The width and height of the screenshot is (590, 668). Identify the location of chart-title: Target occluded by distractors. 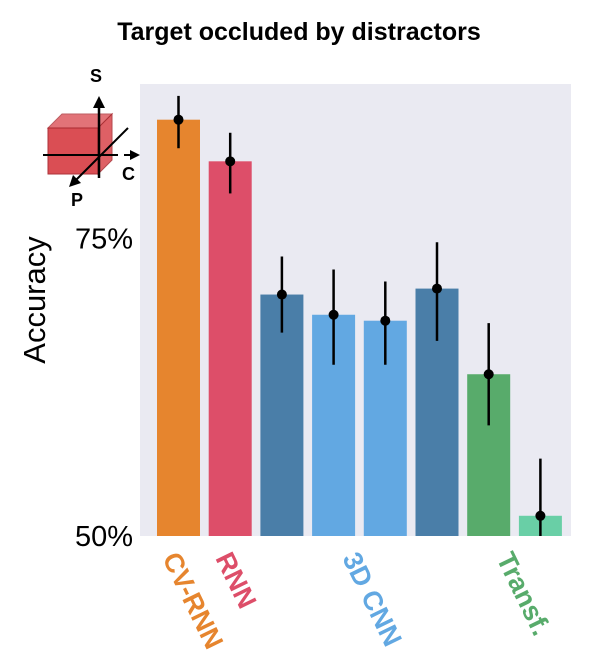
(299, 32).